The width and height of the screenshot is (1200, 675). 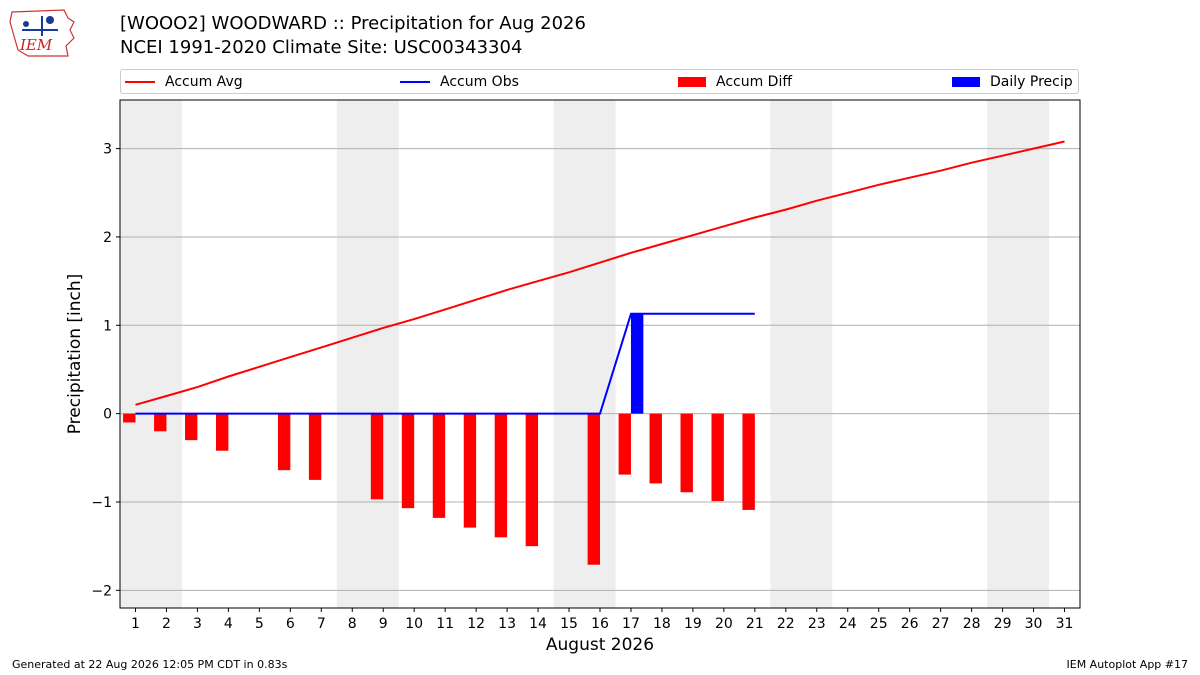 I want to click on y-tick-label: −1, so click(x=101, y=503).